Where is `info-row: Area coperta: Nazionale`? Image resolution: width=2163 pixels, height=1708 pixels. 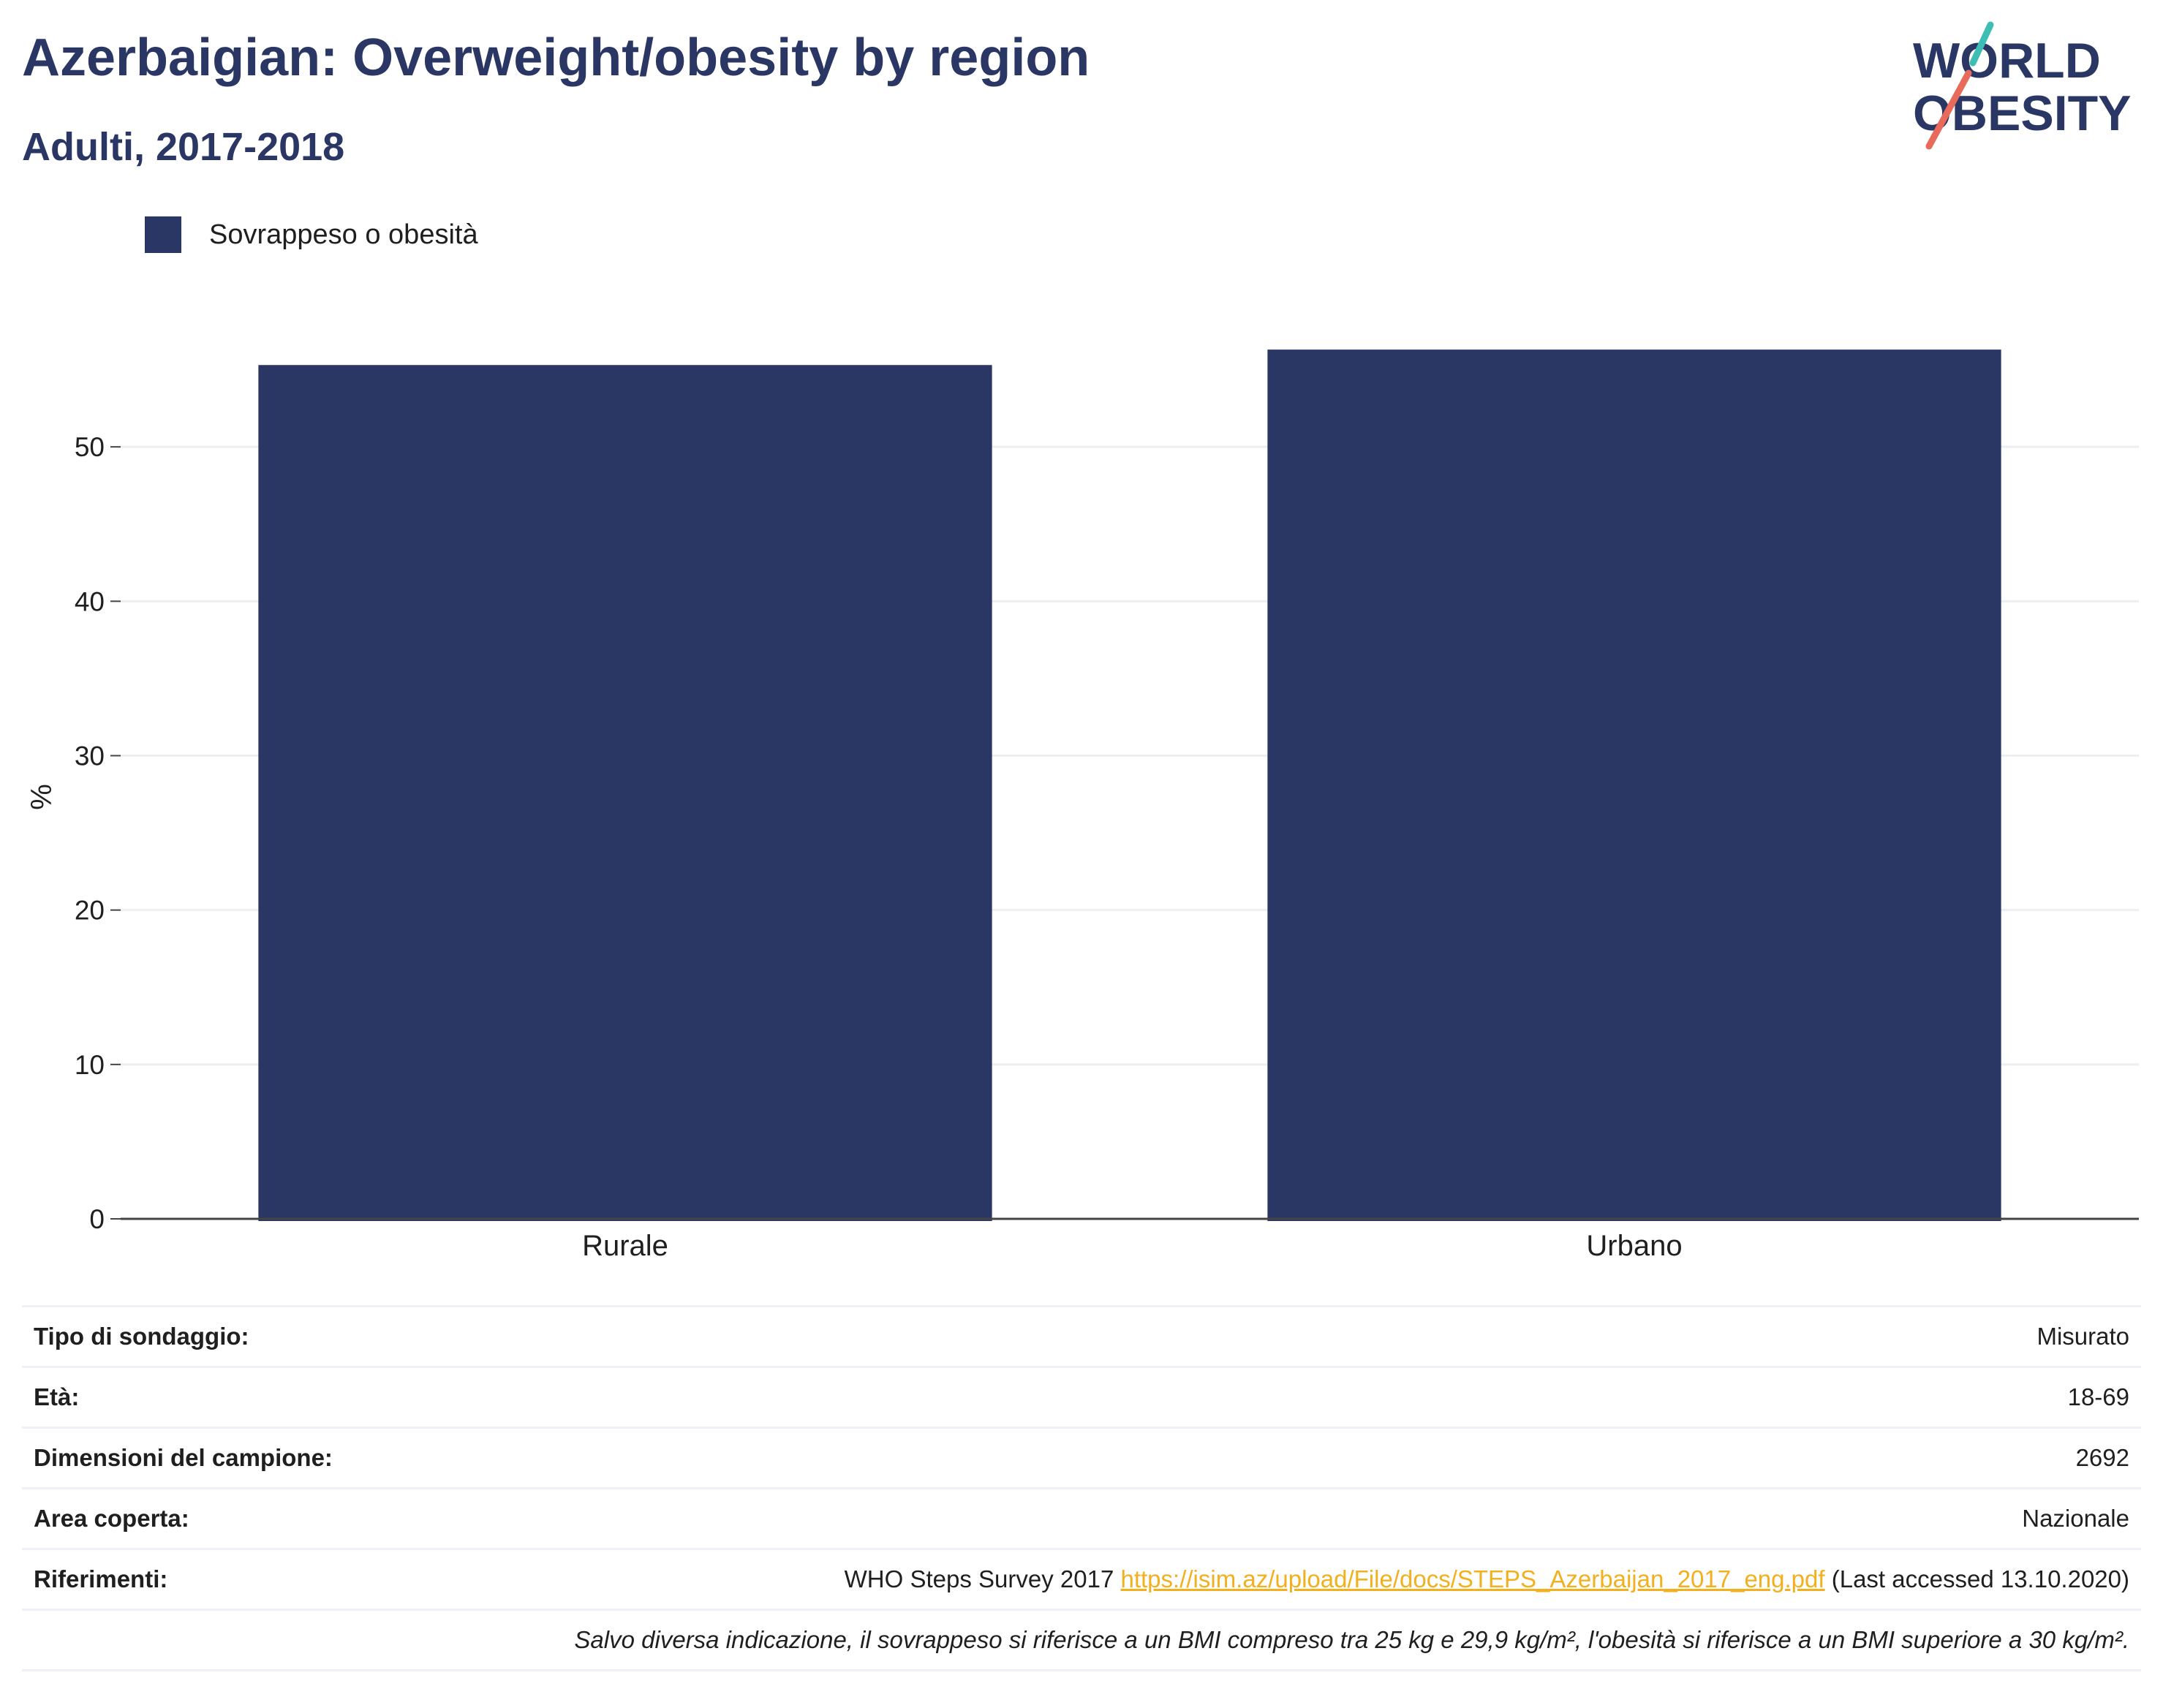
info-row: Area coperta: Nazionale is located at coordinates (1081, 1519).